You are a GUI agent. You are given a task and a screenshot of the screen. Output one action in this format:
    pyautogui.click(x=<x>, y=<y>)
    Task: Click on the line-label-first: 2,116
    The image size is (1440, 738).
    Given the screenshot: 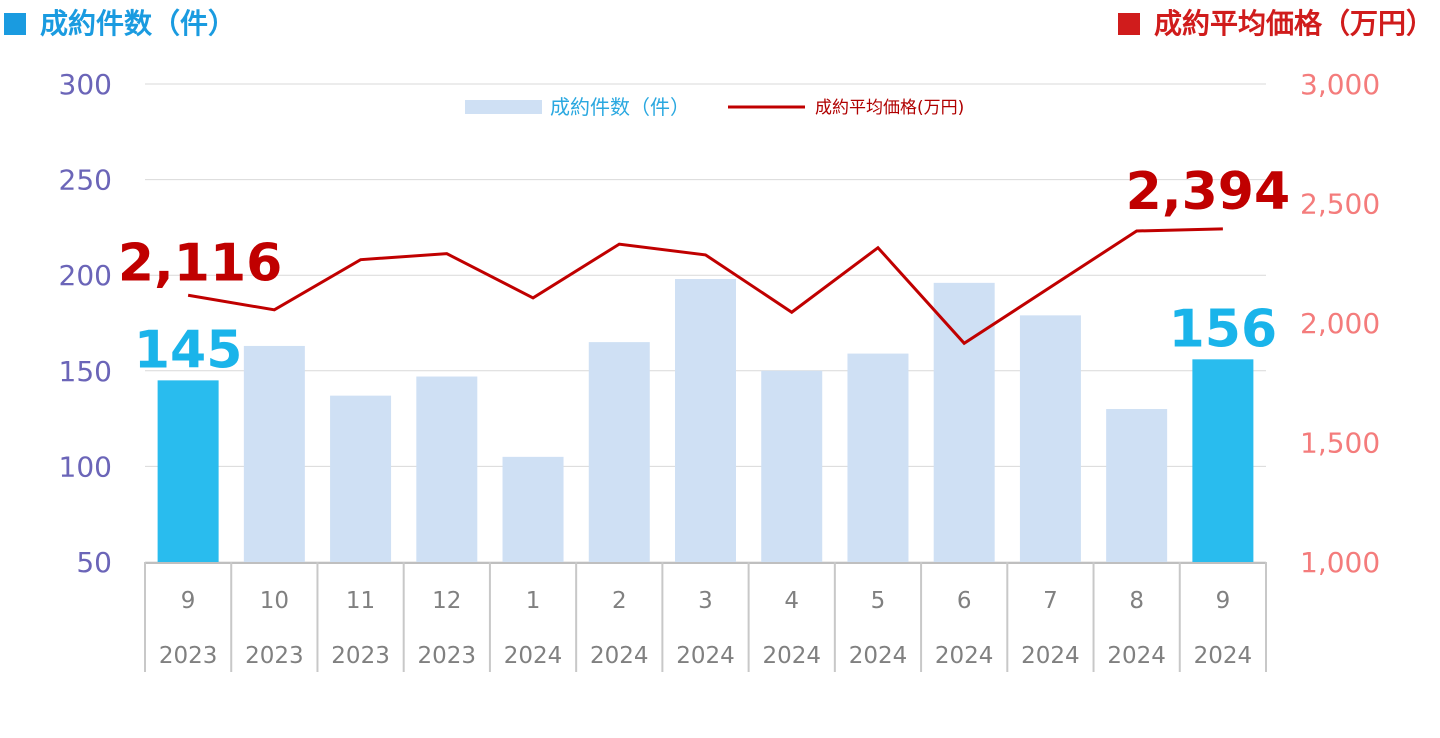 What is the action you would take?
    pyautogui.click(x=200, y=263)
    